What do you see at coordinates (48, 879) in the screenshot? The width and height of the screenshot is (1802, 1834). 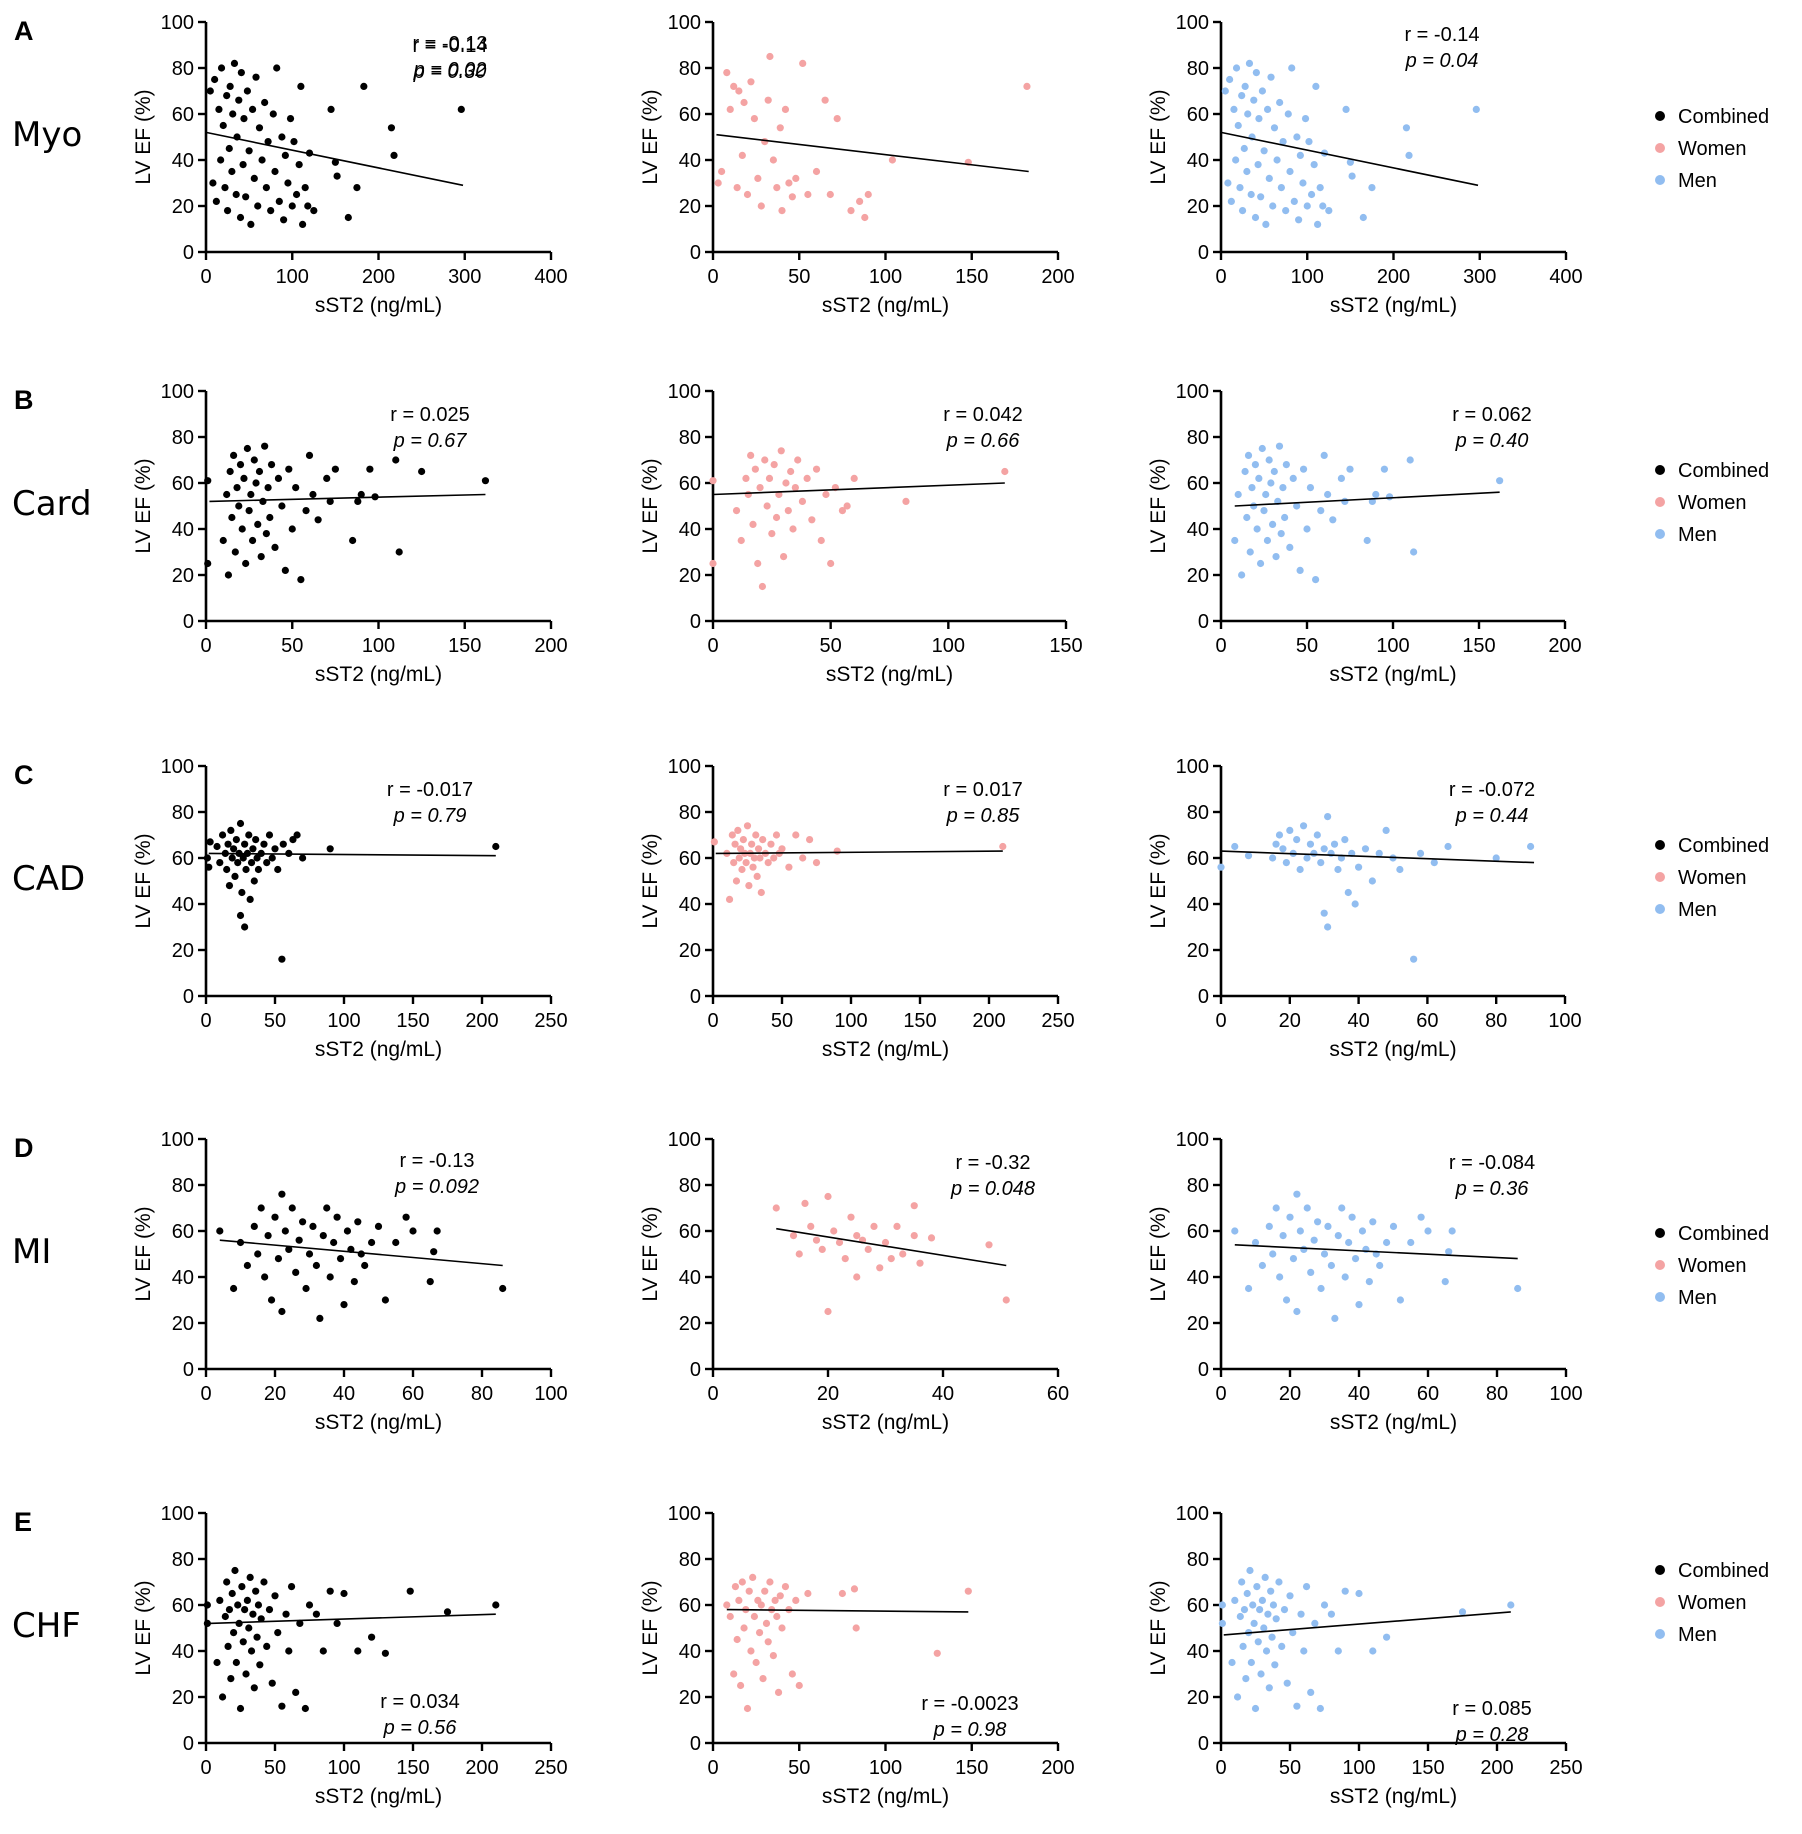 I see `row-name: CAD` at bounding box center [48, 879].